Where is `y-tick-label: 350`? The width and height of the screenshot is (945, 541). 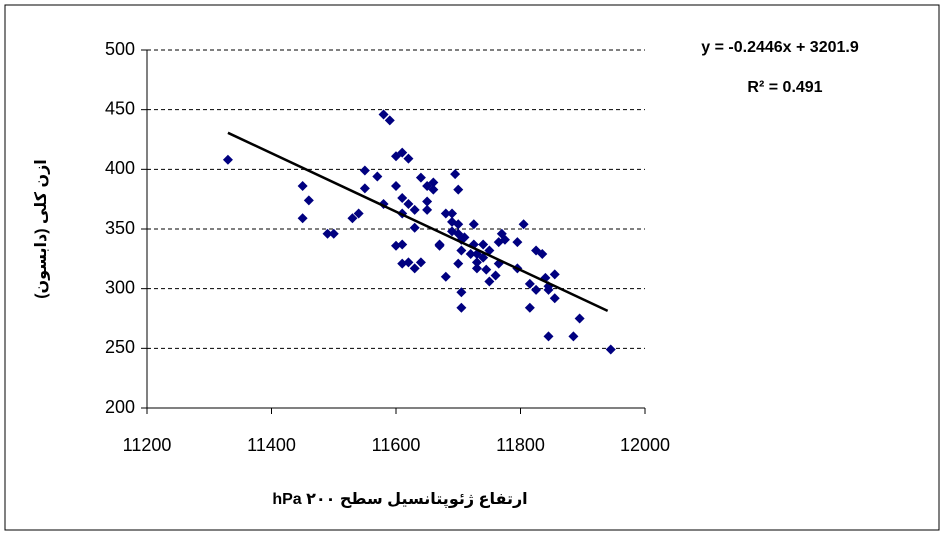 y-tick-label: 350 is located at coordinates (120, 228).